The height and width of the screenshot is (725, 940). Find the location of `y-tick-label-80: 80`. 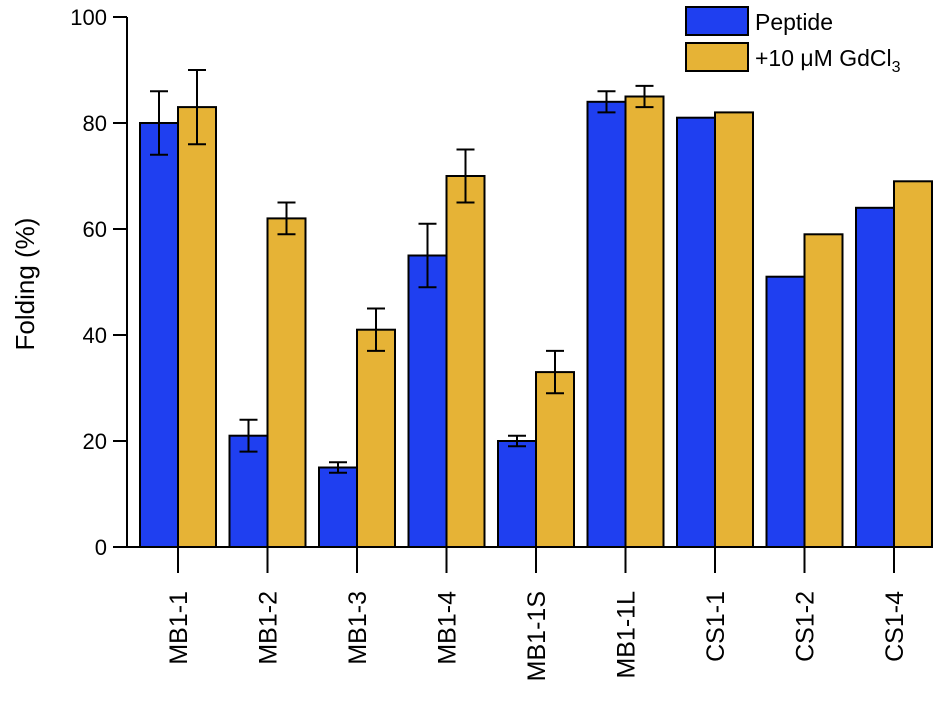

y-tick-label-80: 80 is located at coordinates (95, 123).